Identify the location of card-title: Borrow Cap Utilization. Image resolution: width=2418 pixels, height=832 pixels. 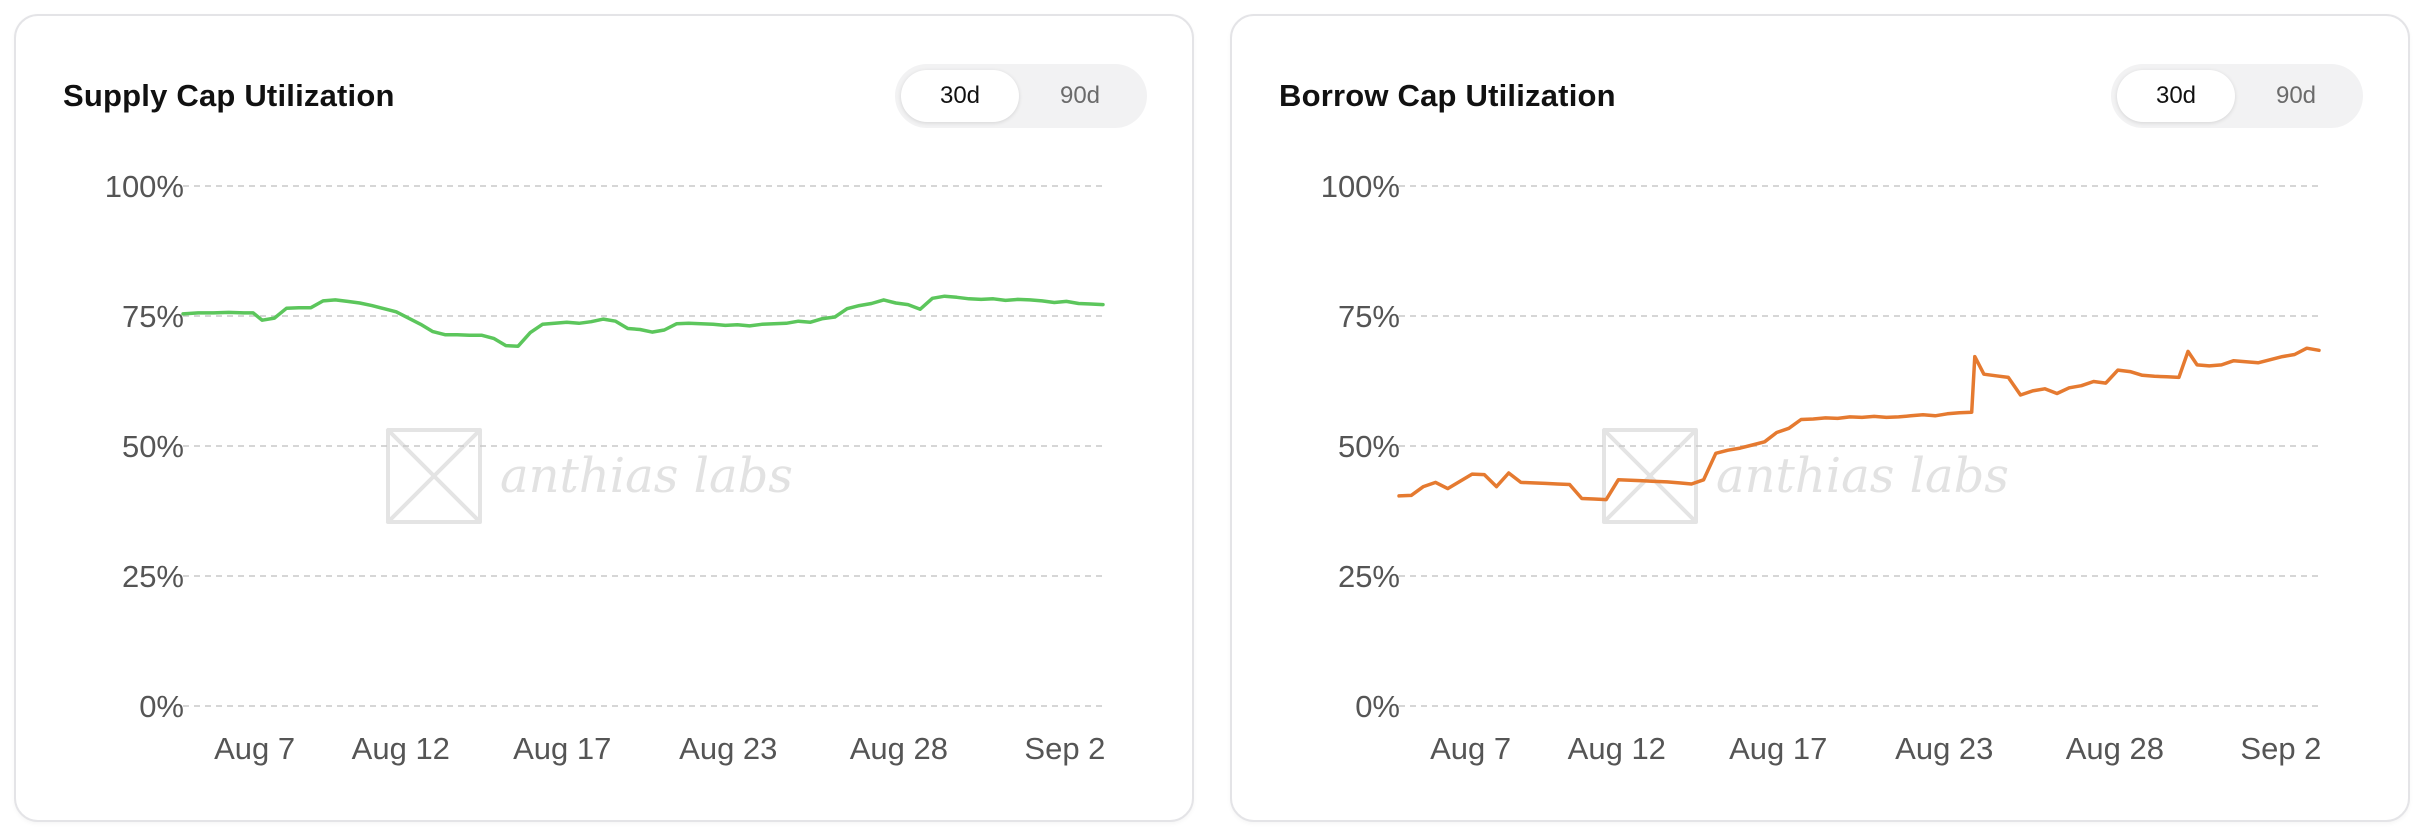
(1447, 95).